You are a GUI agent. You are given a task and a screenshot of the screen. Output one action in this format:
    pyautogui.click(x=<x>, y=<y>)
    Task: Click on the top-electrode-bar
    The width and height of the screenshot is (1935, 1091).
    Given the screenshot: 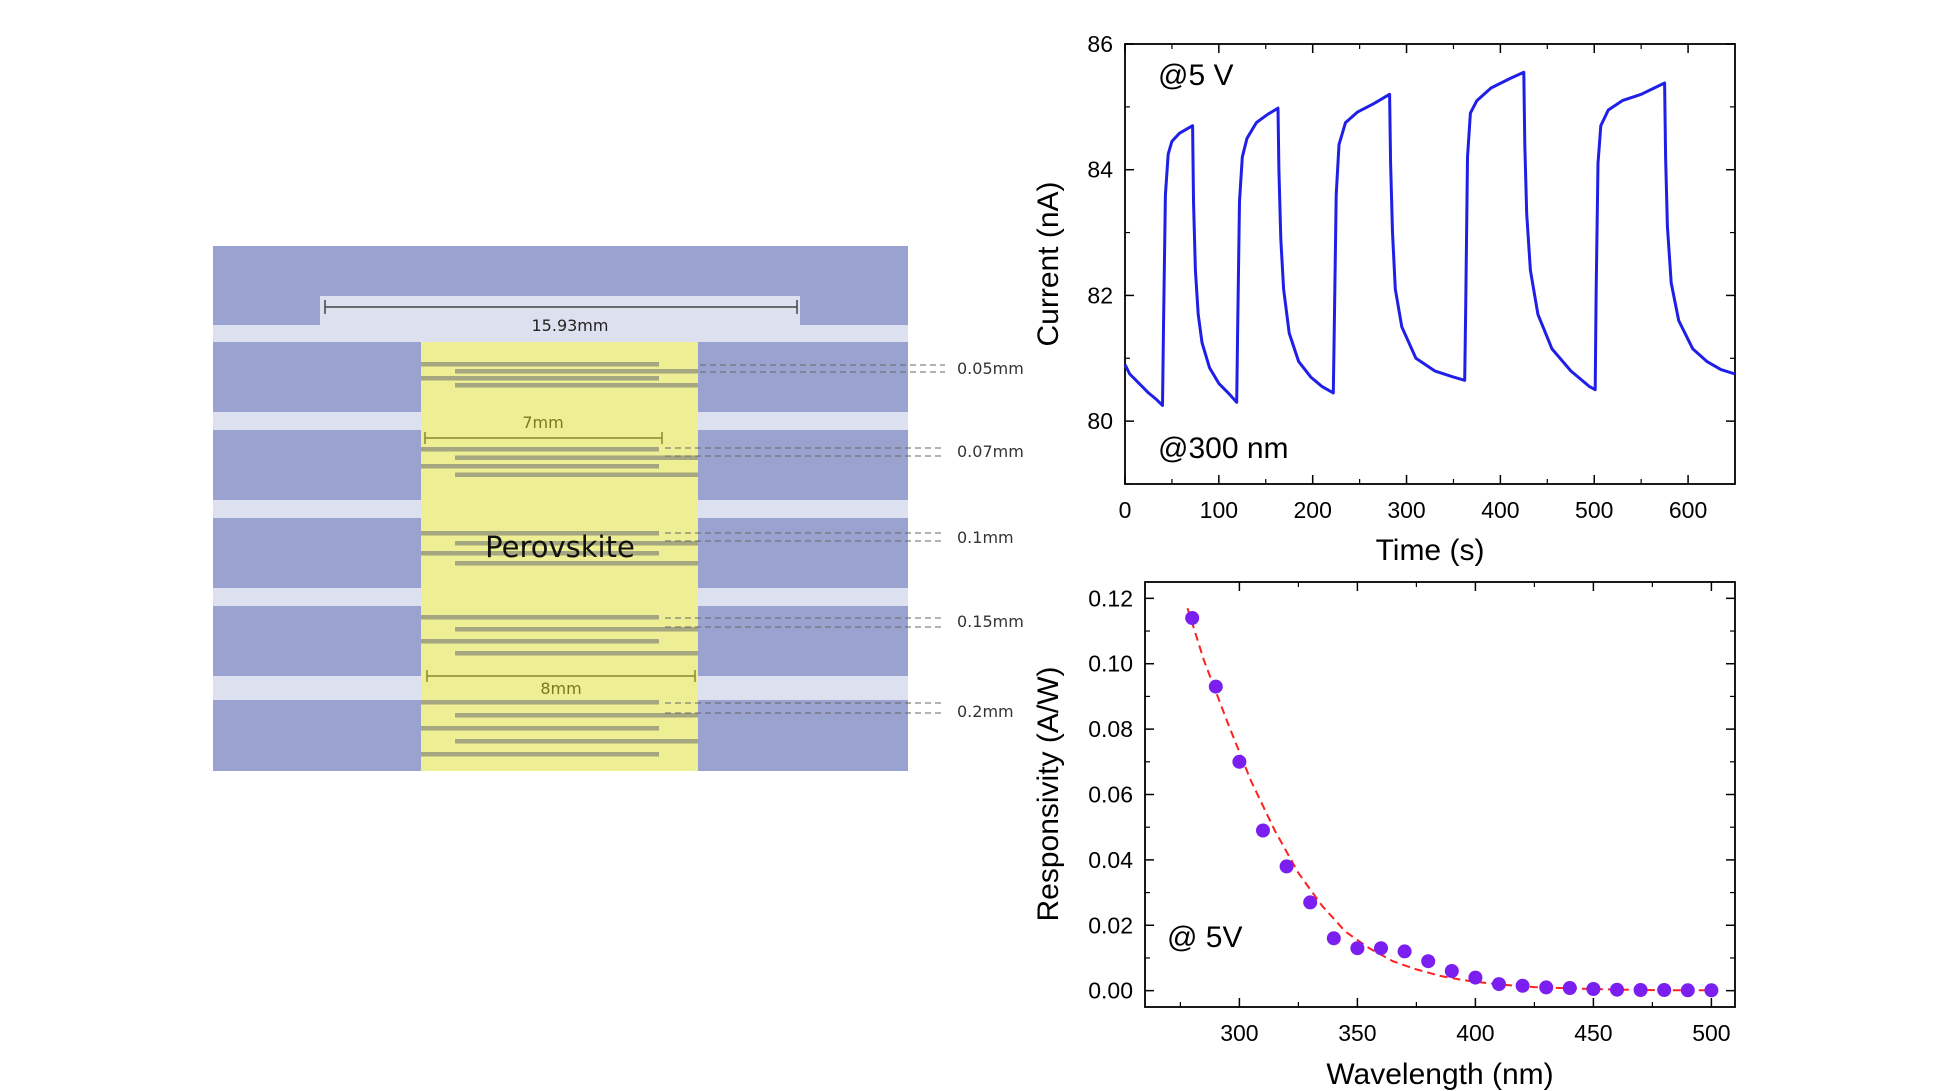 What is the action you would take?
    pyautogui.click(x=560, y=285)
    